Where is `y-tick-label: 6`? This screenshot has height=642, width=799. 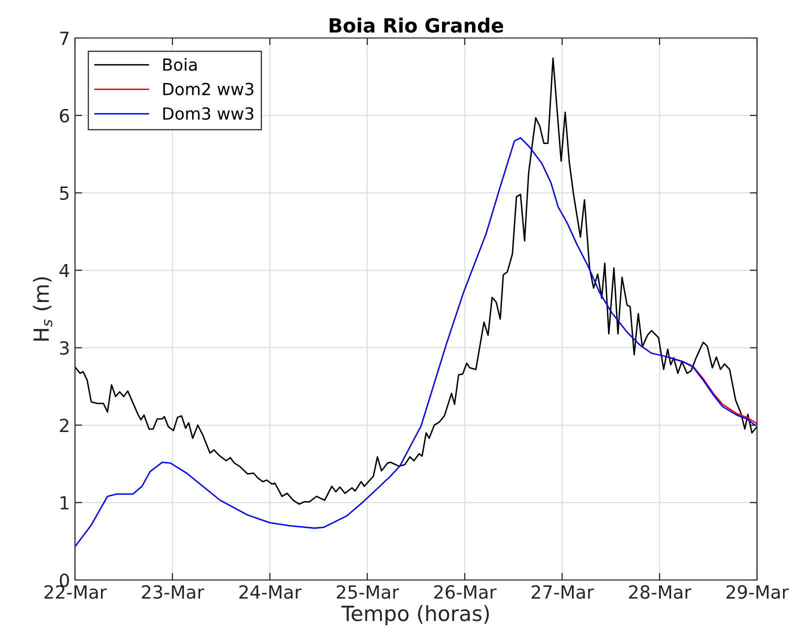 y-tick-label: 6 is located at coordinates (64, 115).